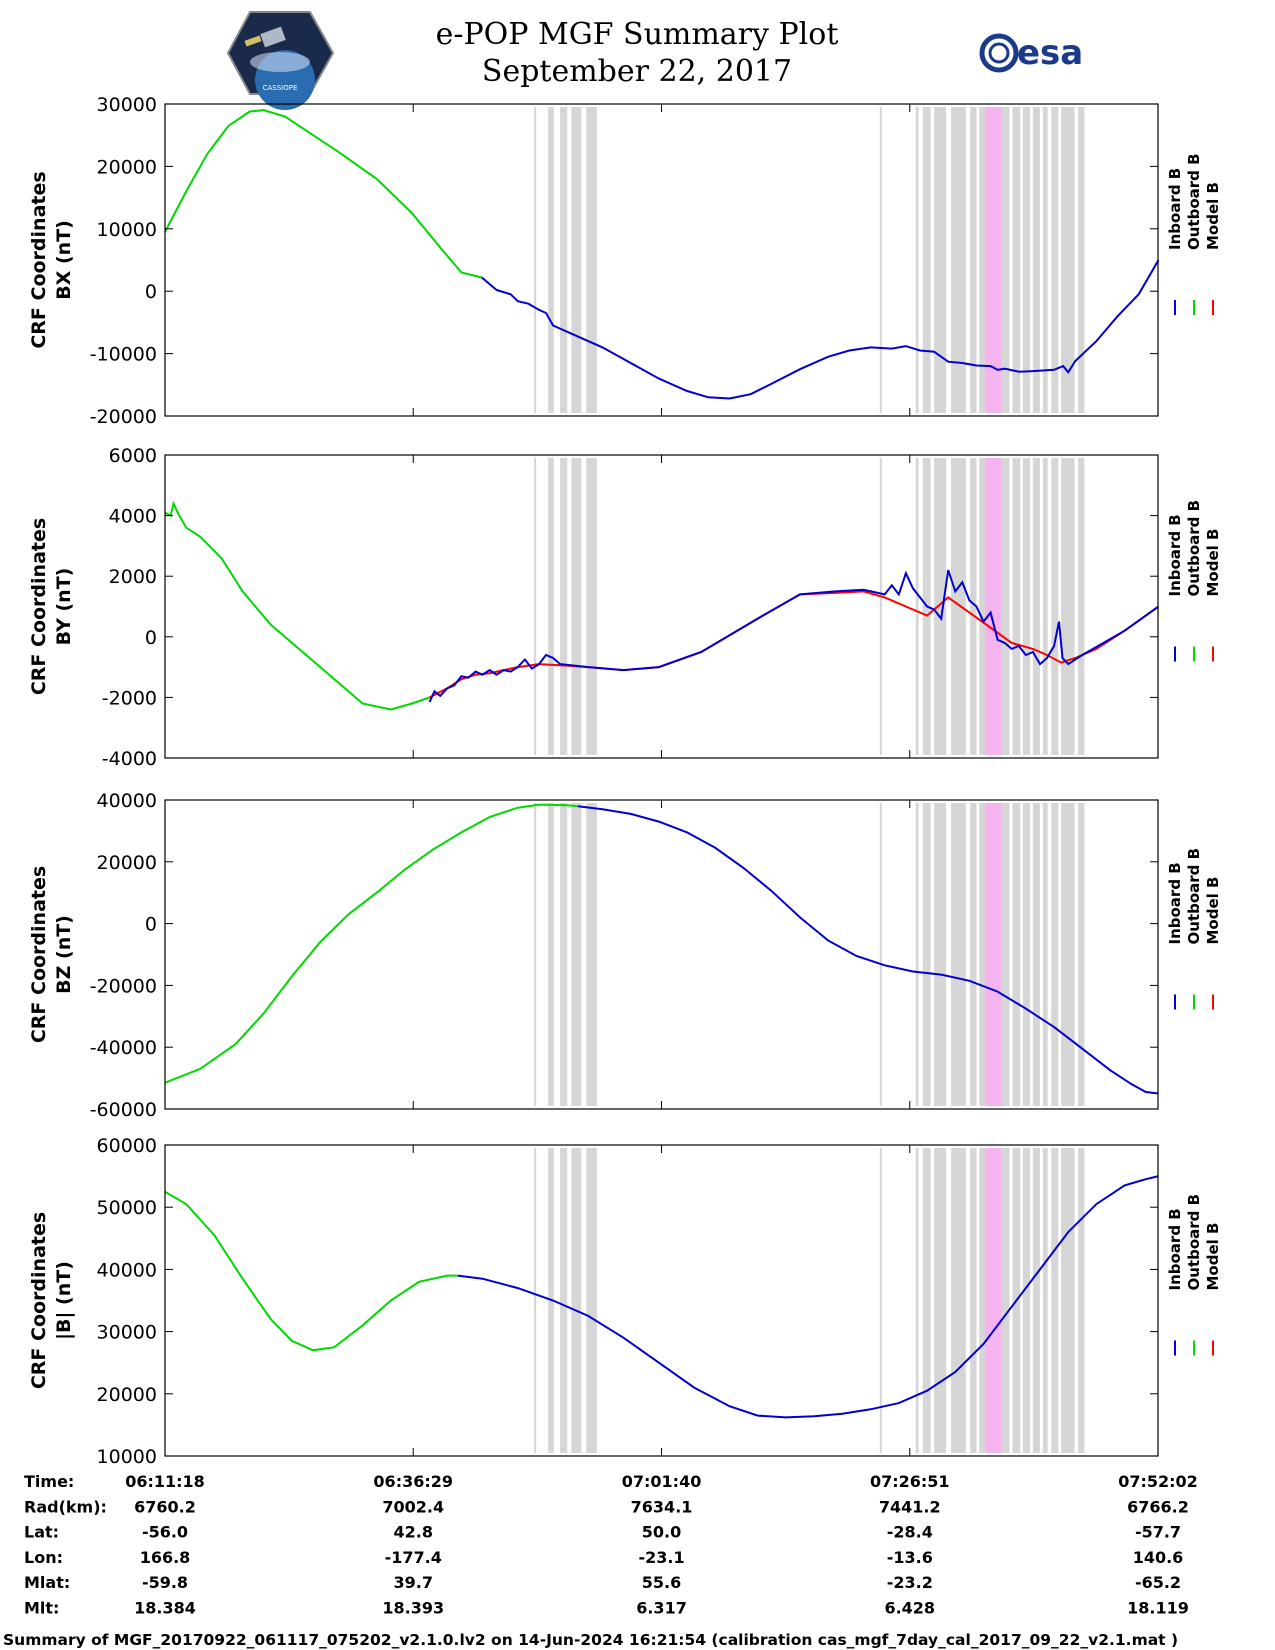 The width and height of the screenshot is (1275, 1650). I want to click on legend-label: Outboard B, so click(1194, 548).